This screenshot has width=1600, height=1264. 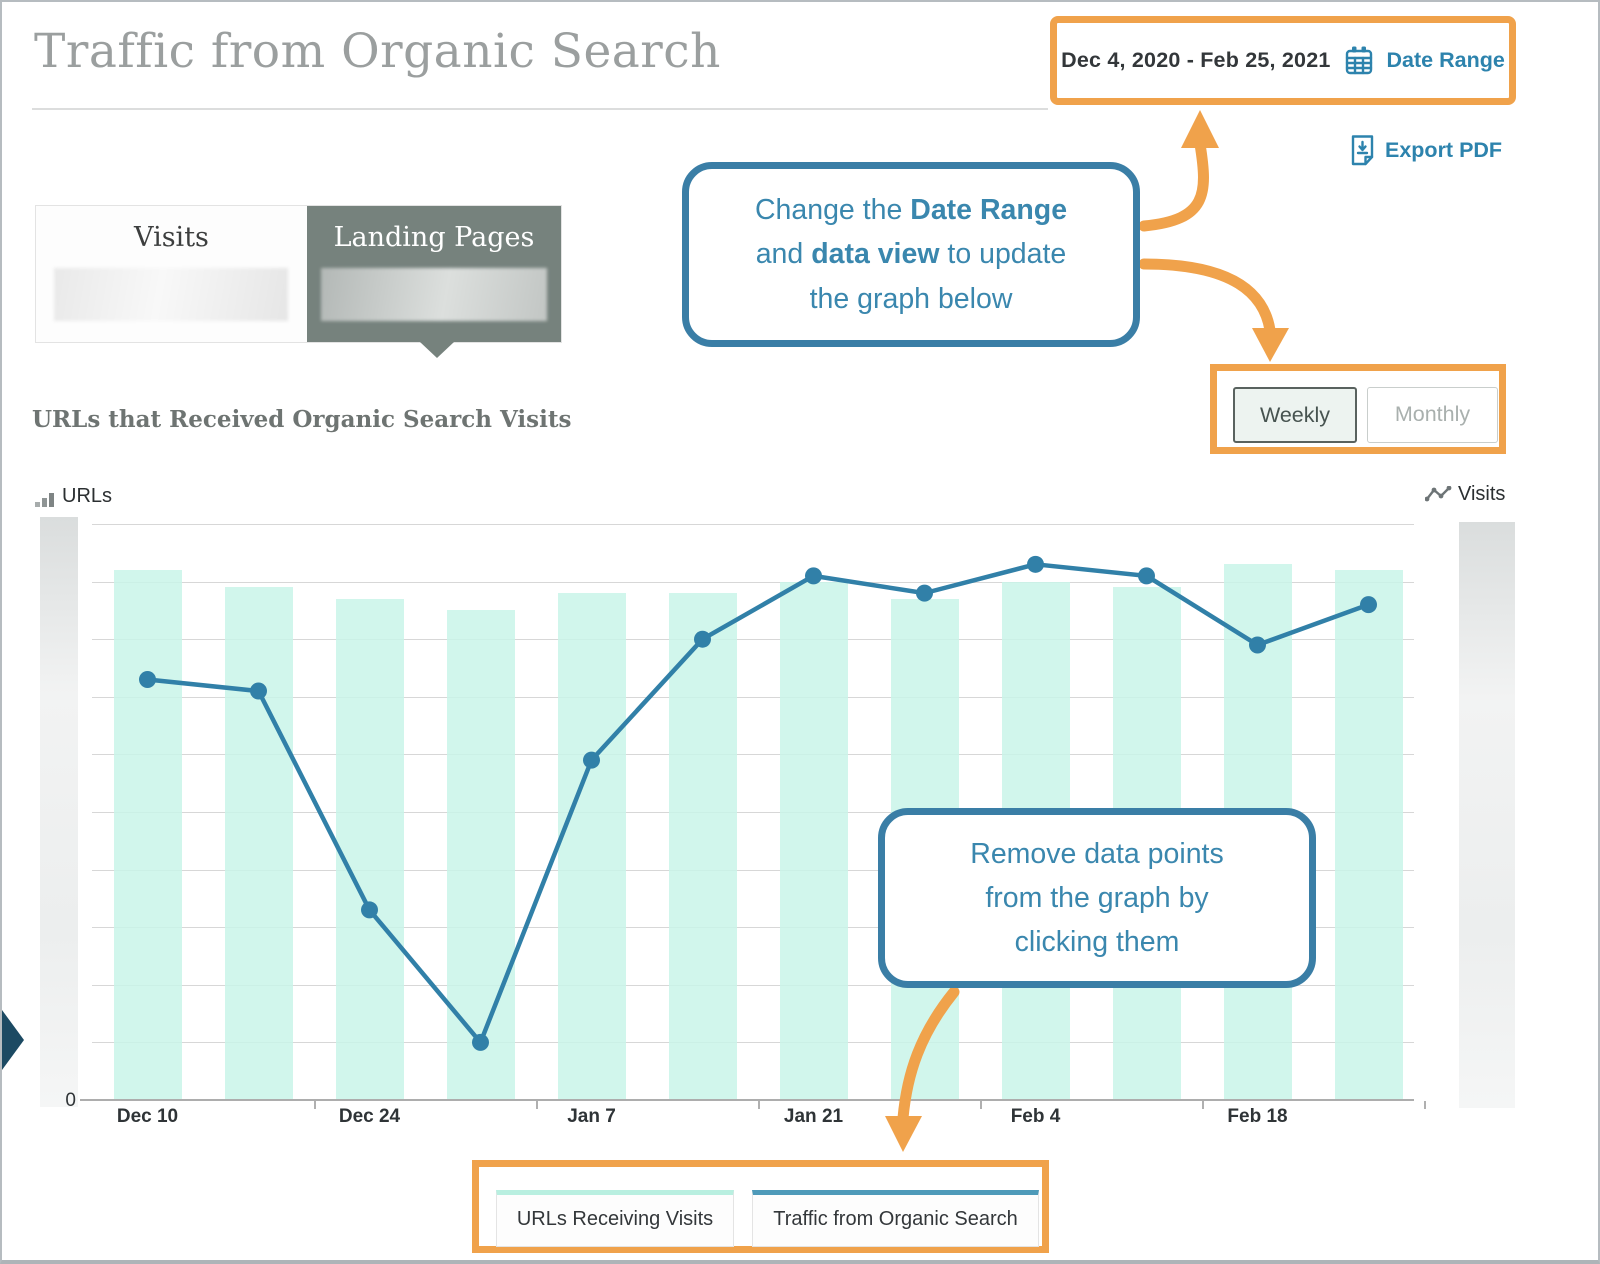 What do you see at coordinates (59, 812) in the screenshot?
I see `left-axis-values-blurred` at bounding box center [59, 812].